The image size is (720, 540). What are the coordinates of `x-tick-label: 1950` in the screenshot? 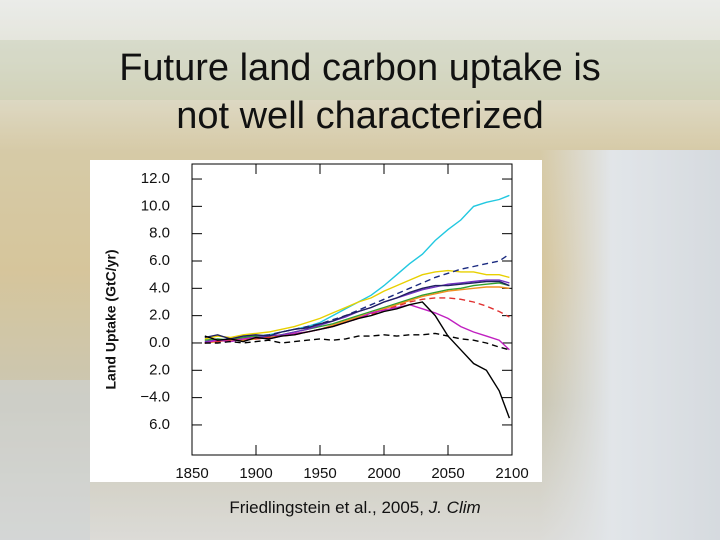 It's located at (319, 473).